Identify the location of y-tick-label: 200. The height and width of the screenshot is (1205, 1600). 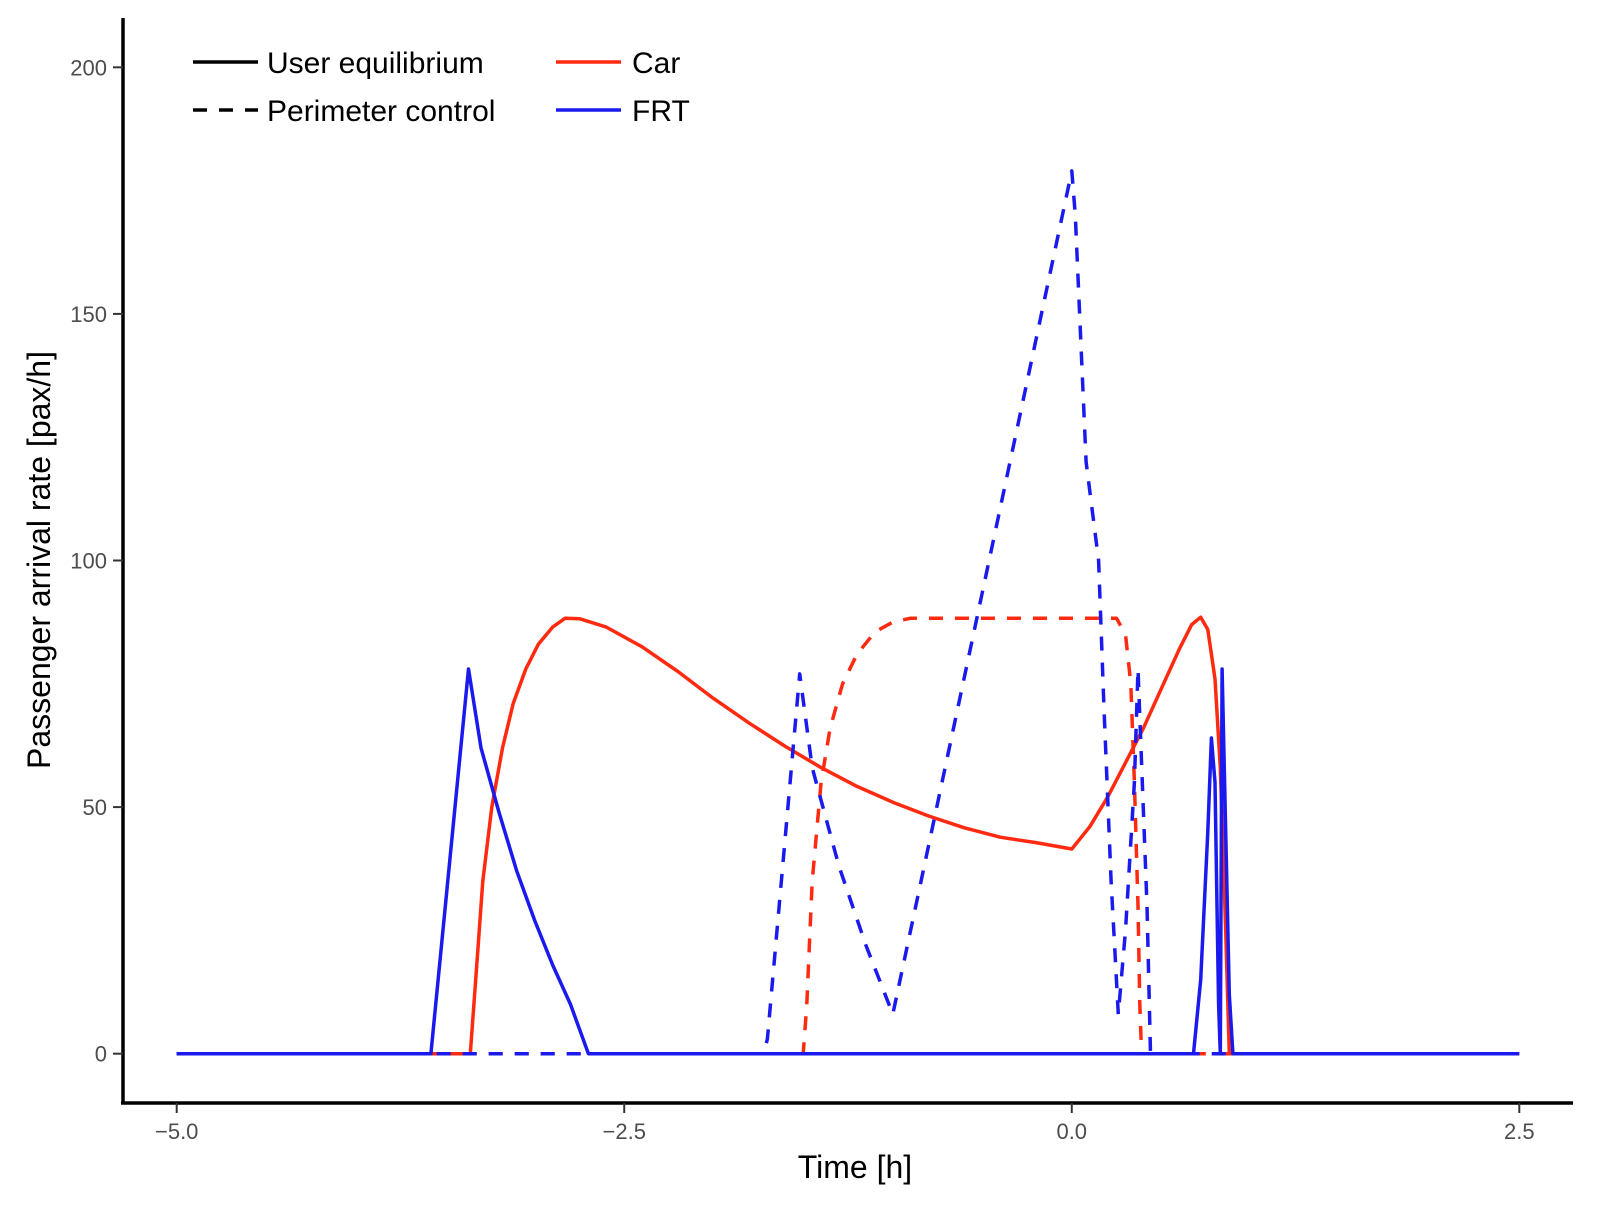
(88, 67).